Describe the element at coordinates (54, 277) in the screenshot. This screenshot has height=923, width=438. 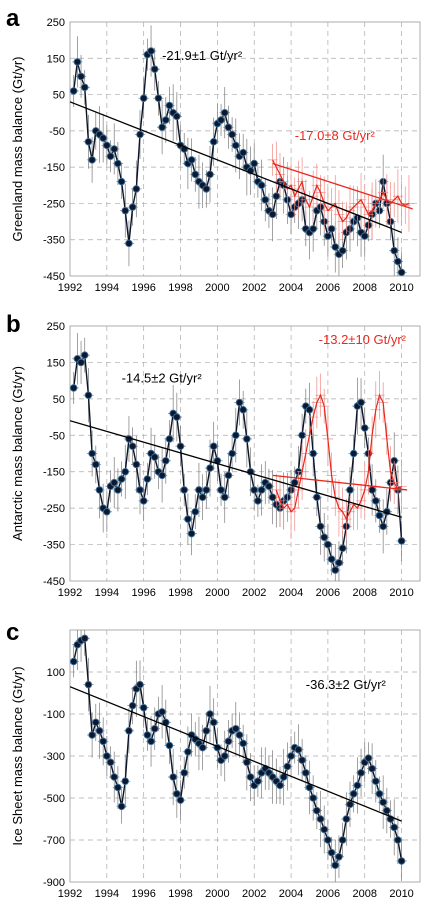
I see `y-tick-label-7: -450` at that location.